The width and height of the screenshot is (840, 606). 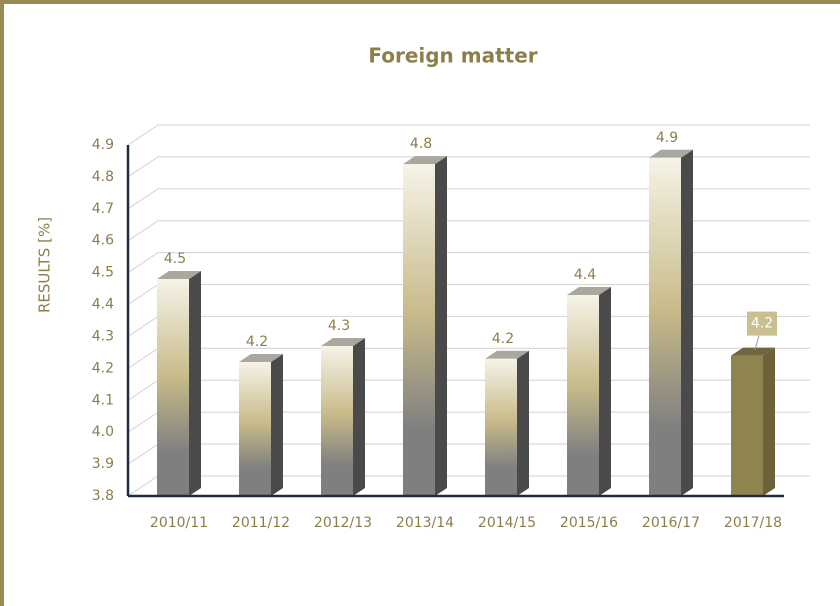 What do you see at coordinates (103, 400) in the screenshot?
I see `y-tick-label: 4.1` at bounding box center [103, 400].